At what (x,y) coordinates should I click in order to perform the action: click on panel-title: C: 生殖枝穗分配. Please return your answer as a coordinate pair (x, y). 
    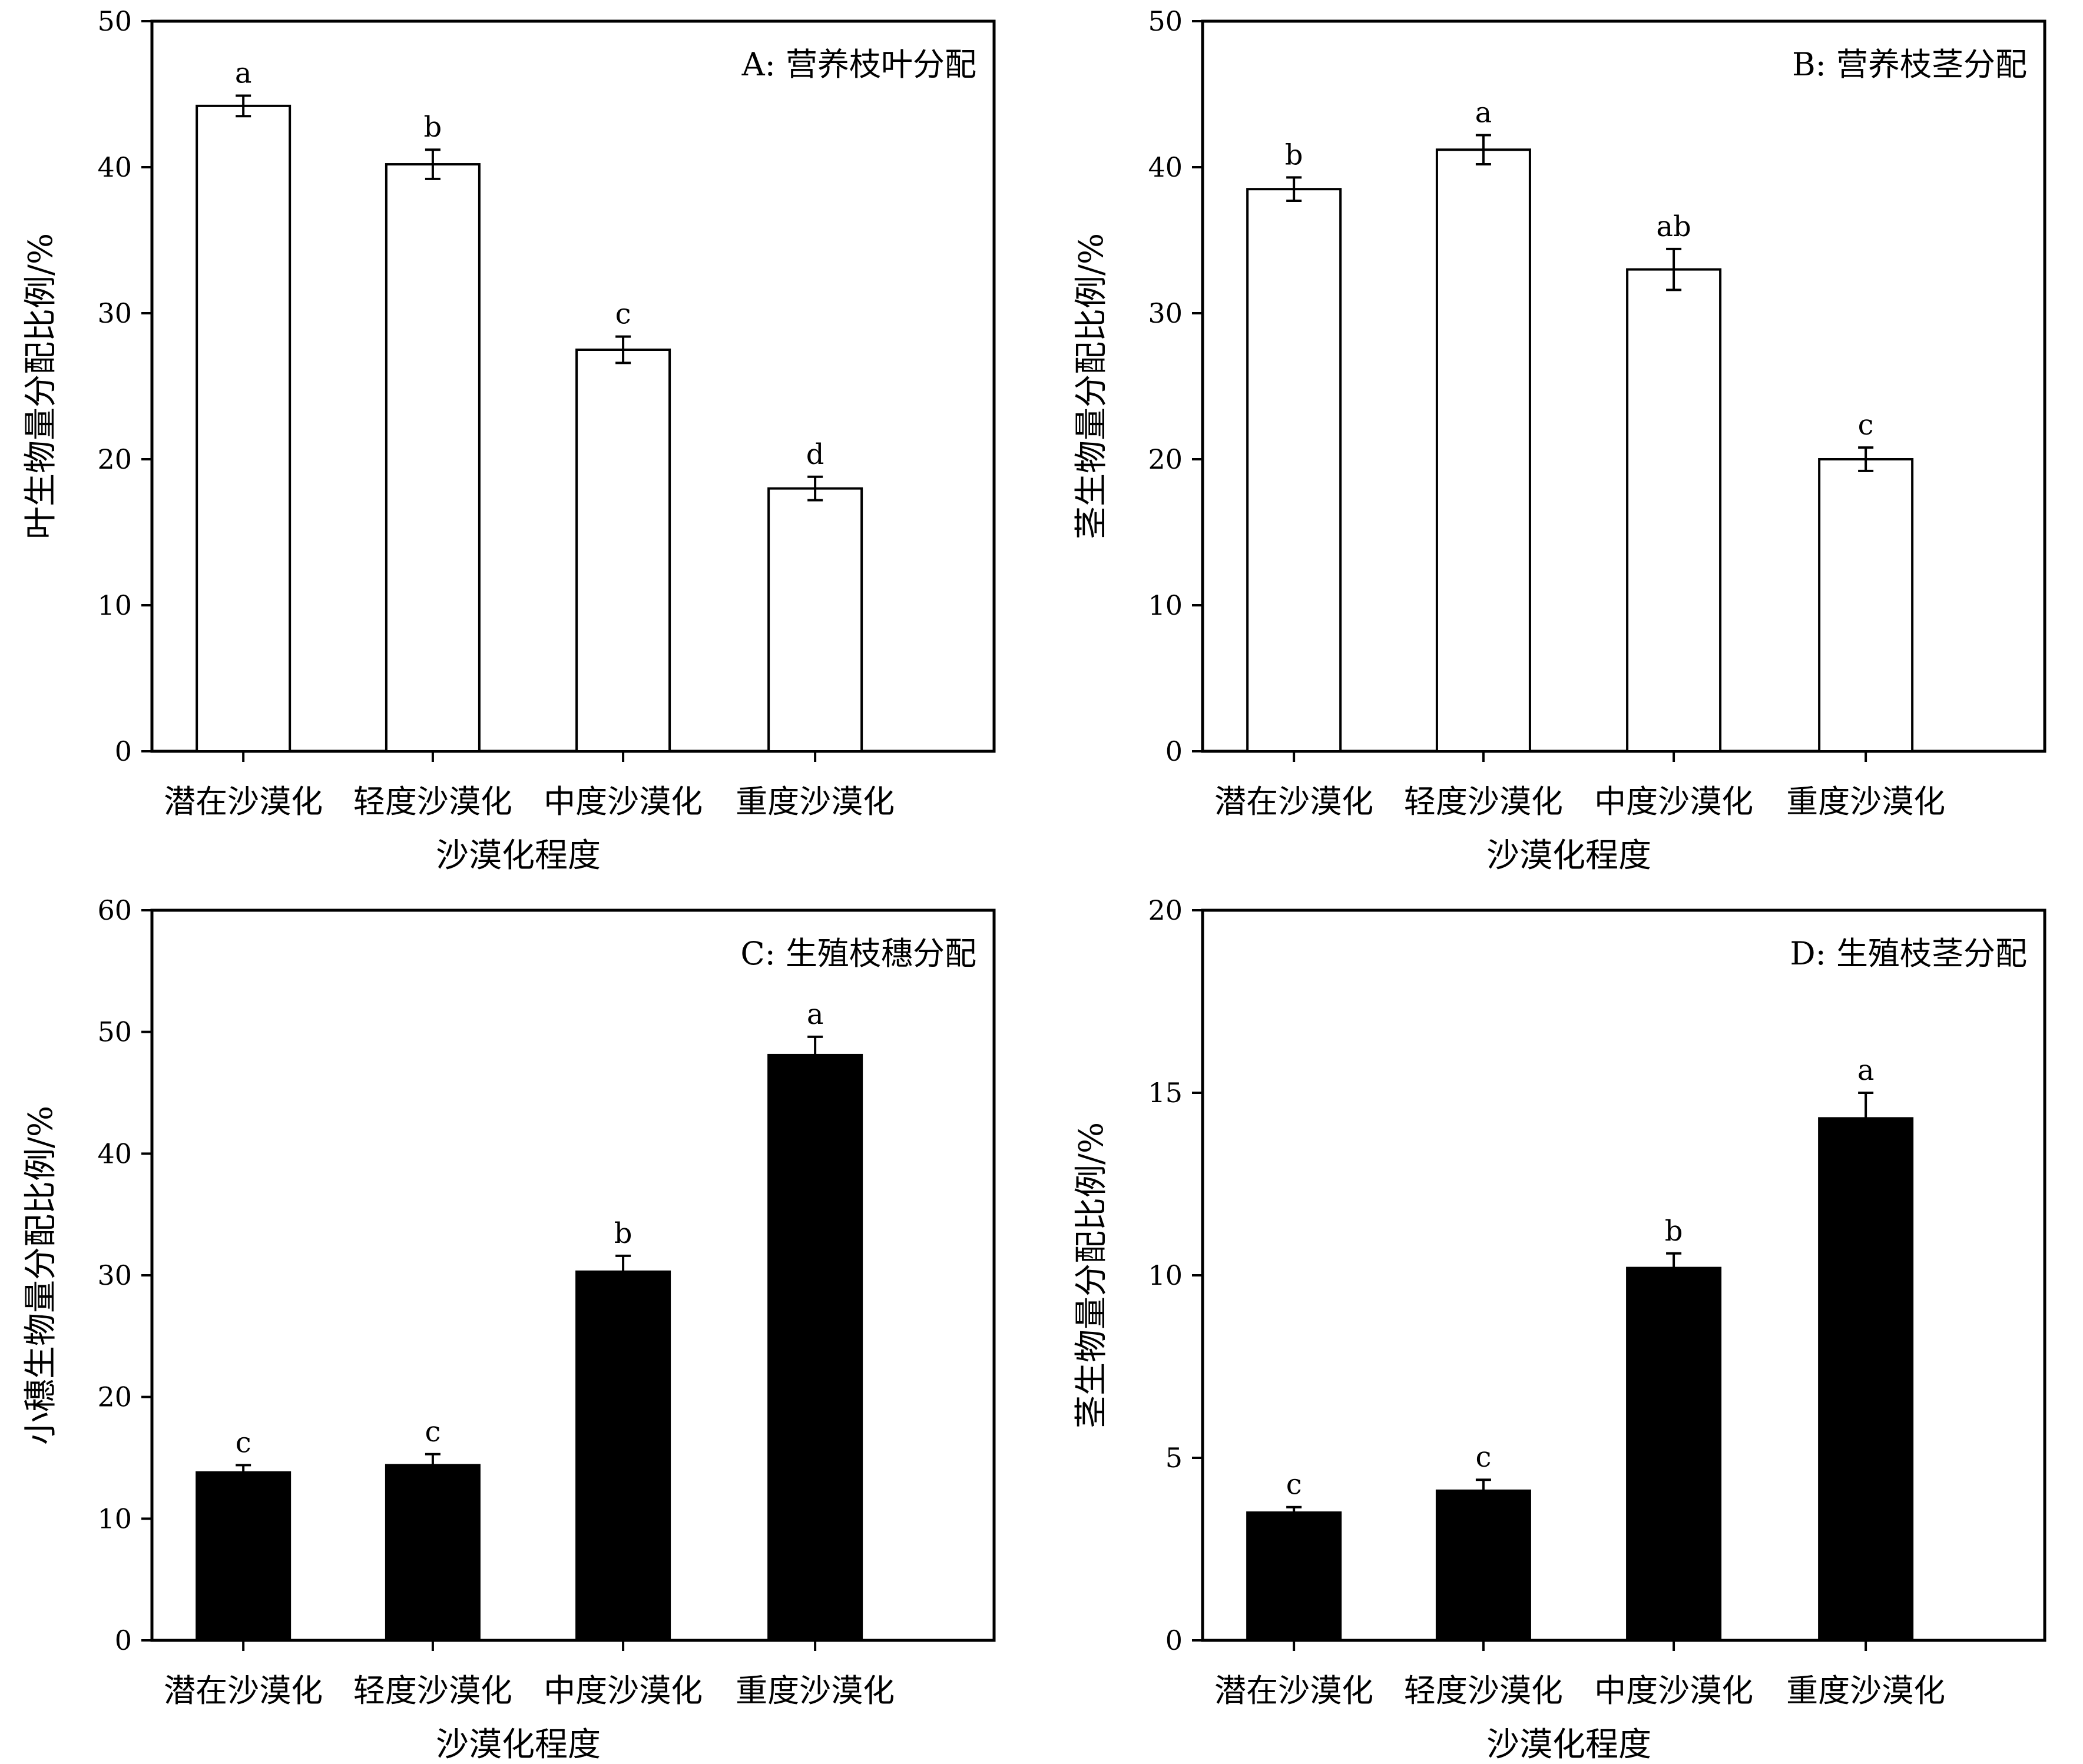
    Looking at the image, I should click on (858, 953).